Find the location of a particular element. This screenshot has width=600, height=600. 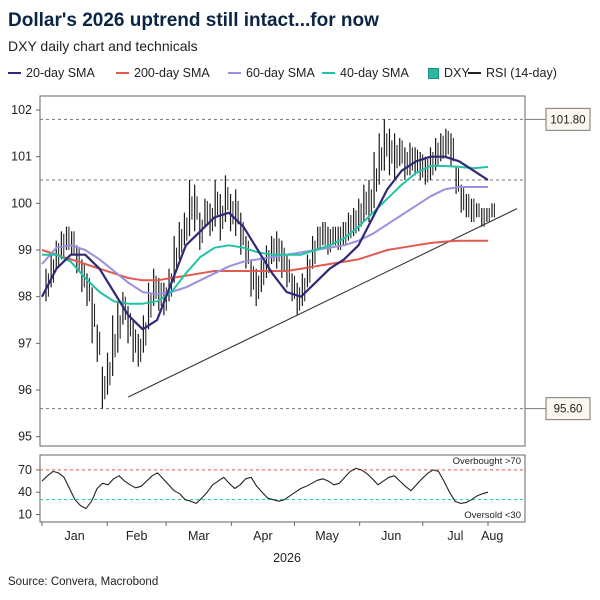

legend-item-dxy: DXY is located at coordinates (449, 73).